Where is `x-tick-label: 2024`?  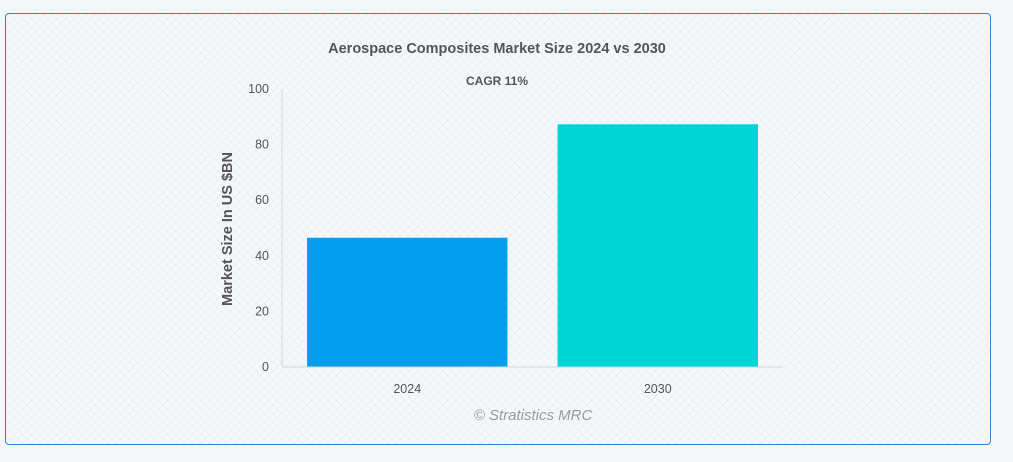
x-tick-label: 2024 is located at coordinates (407, 389).